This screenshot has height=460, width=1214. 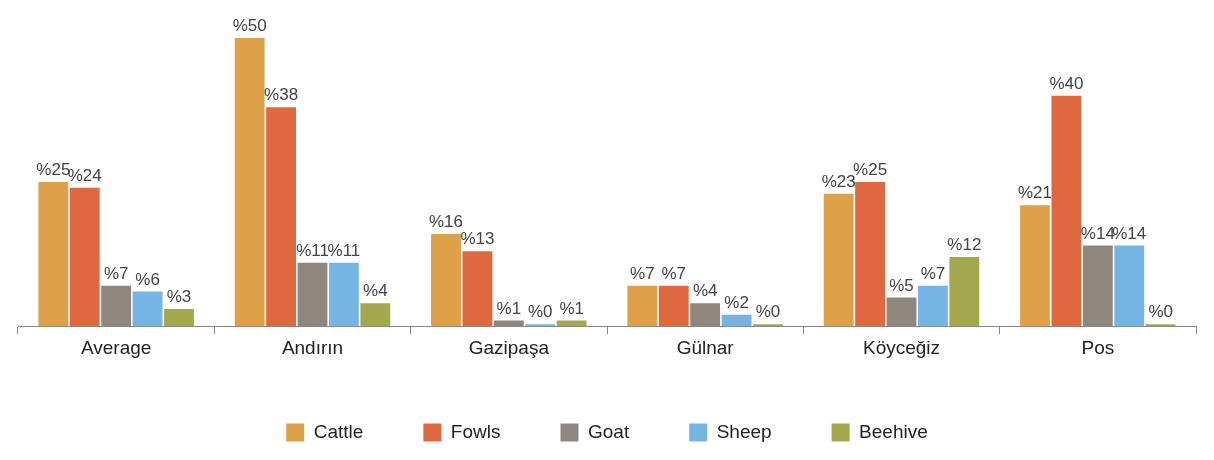 What do you see at coordinates (608, 431) in the screenshot?
I see `legend-label: Goat` at bounding box center [608, 431].